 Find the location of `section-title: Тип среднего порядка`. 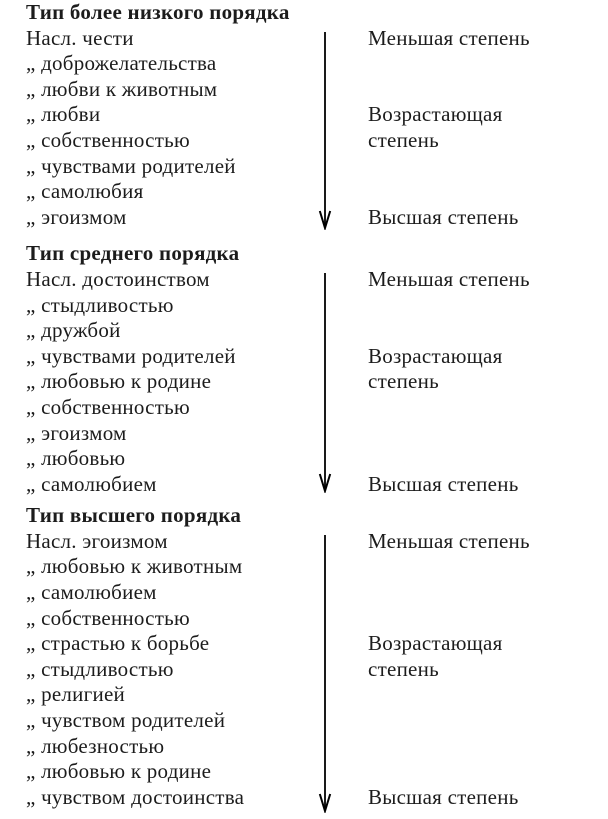

section-title: Тип среднего порядка is located at coordinates (133, 253).